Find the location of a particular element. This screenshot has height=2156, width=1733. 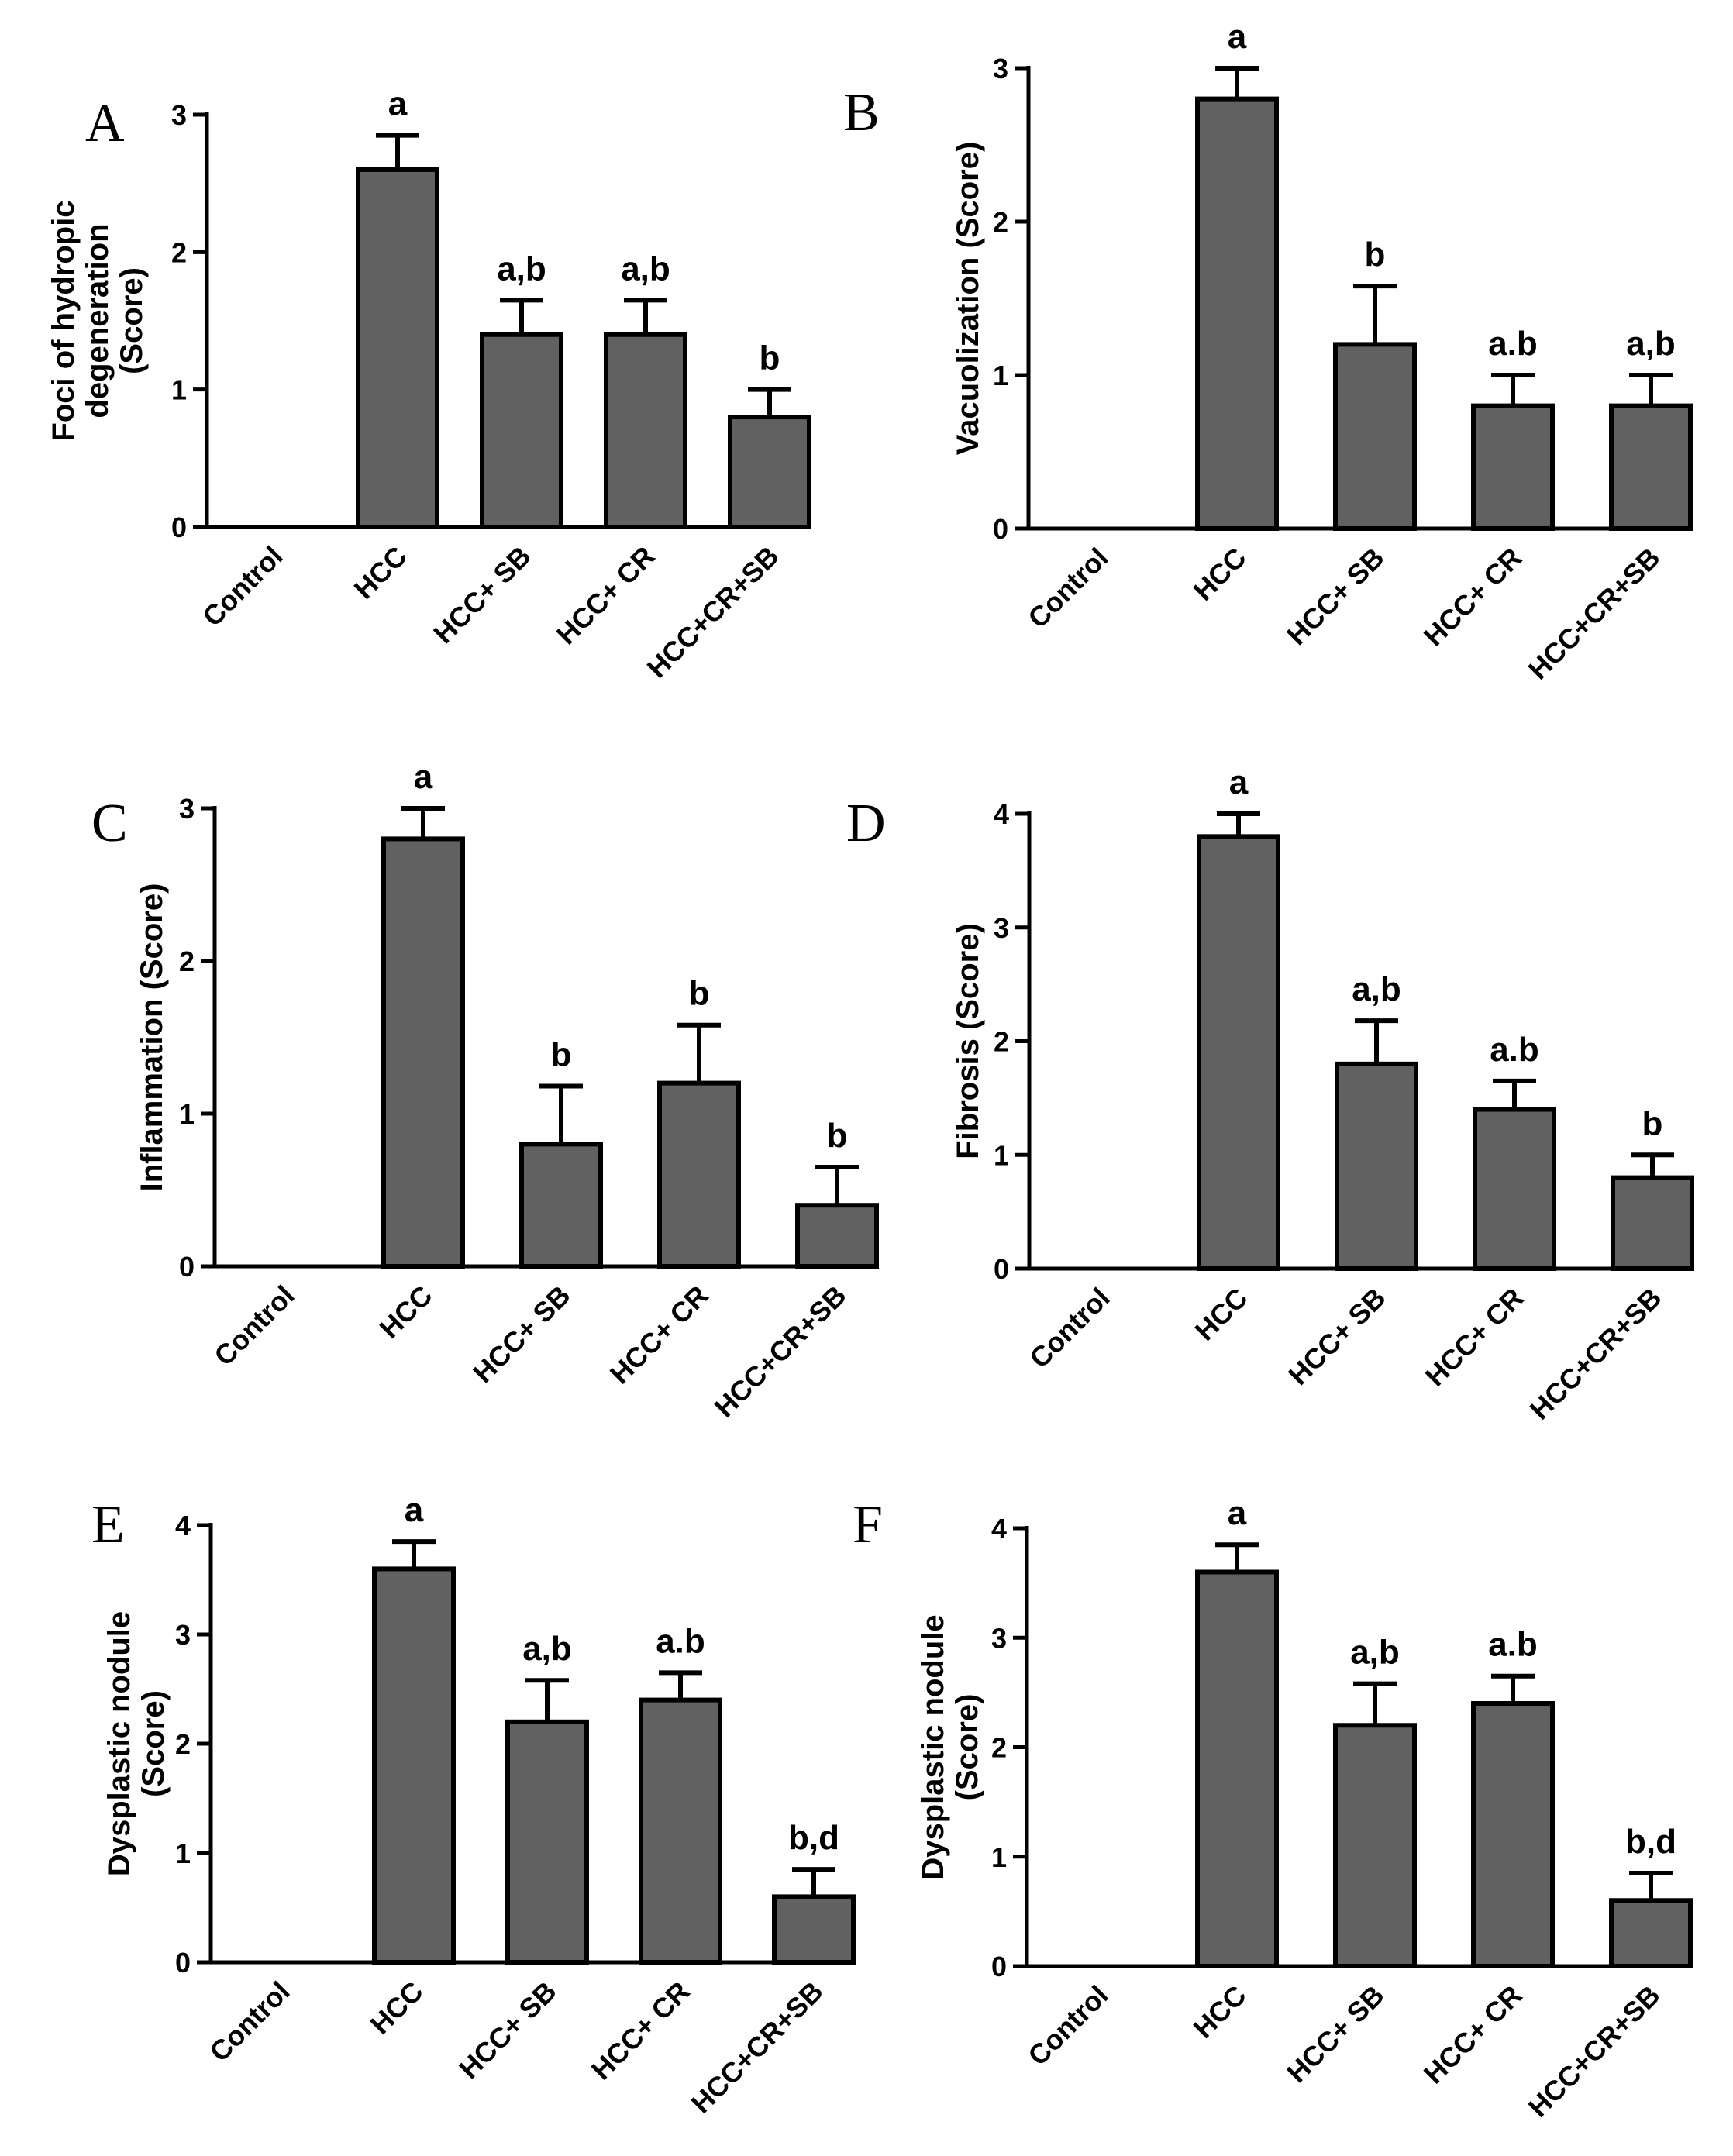

y-axis-title: Inflammation (Score) is located at coordinates (152, 1037).